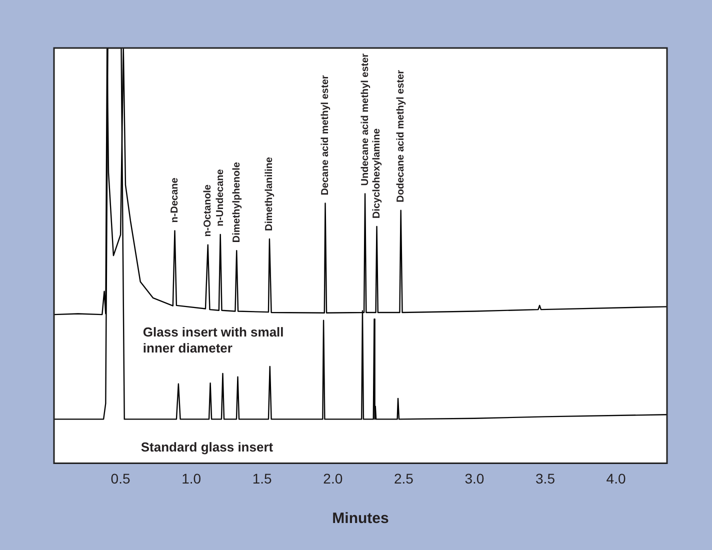  I want to click on annotation: n-Undecane, so click(220, 197).